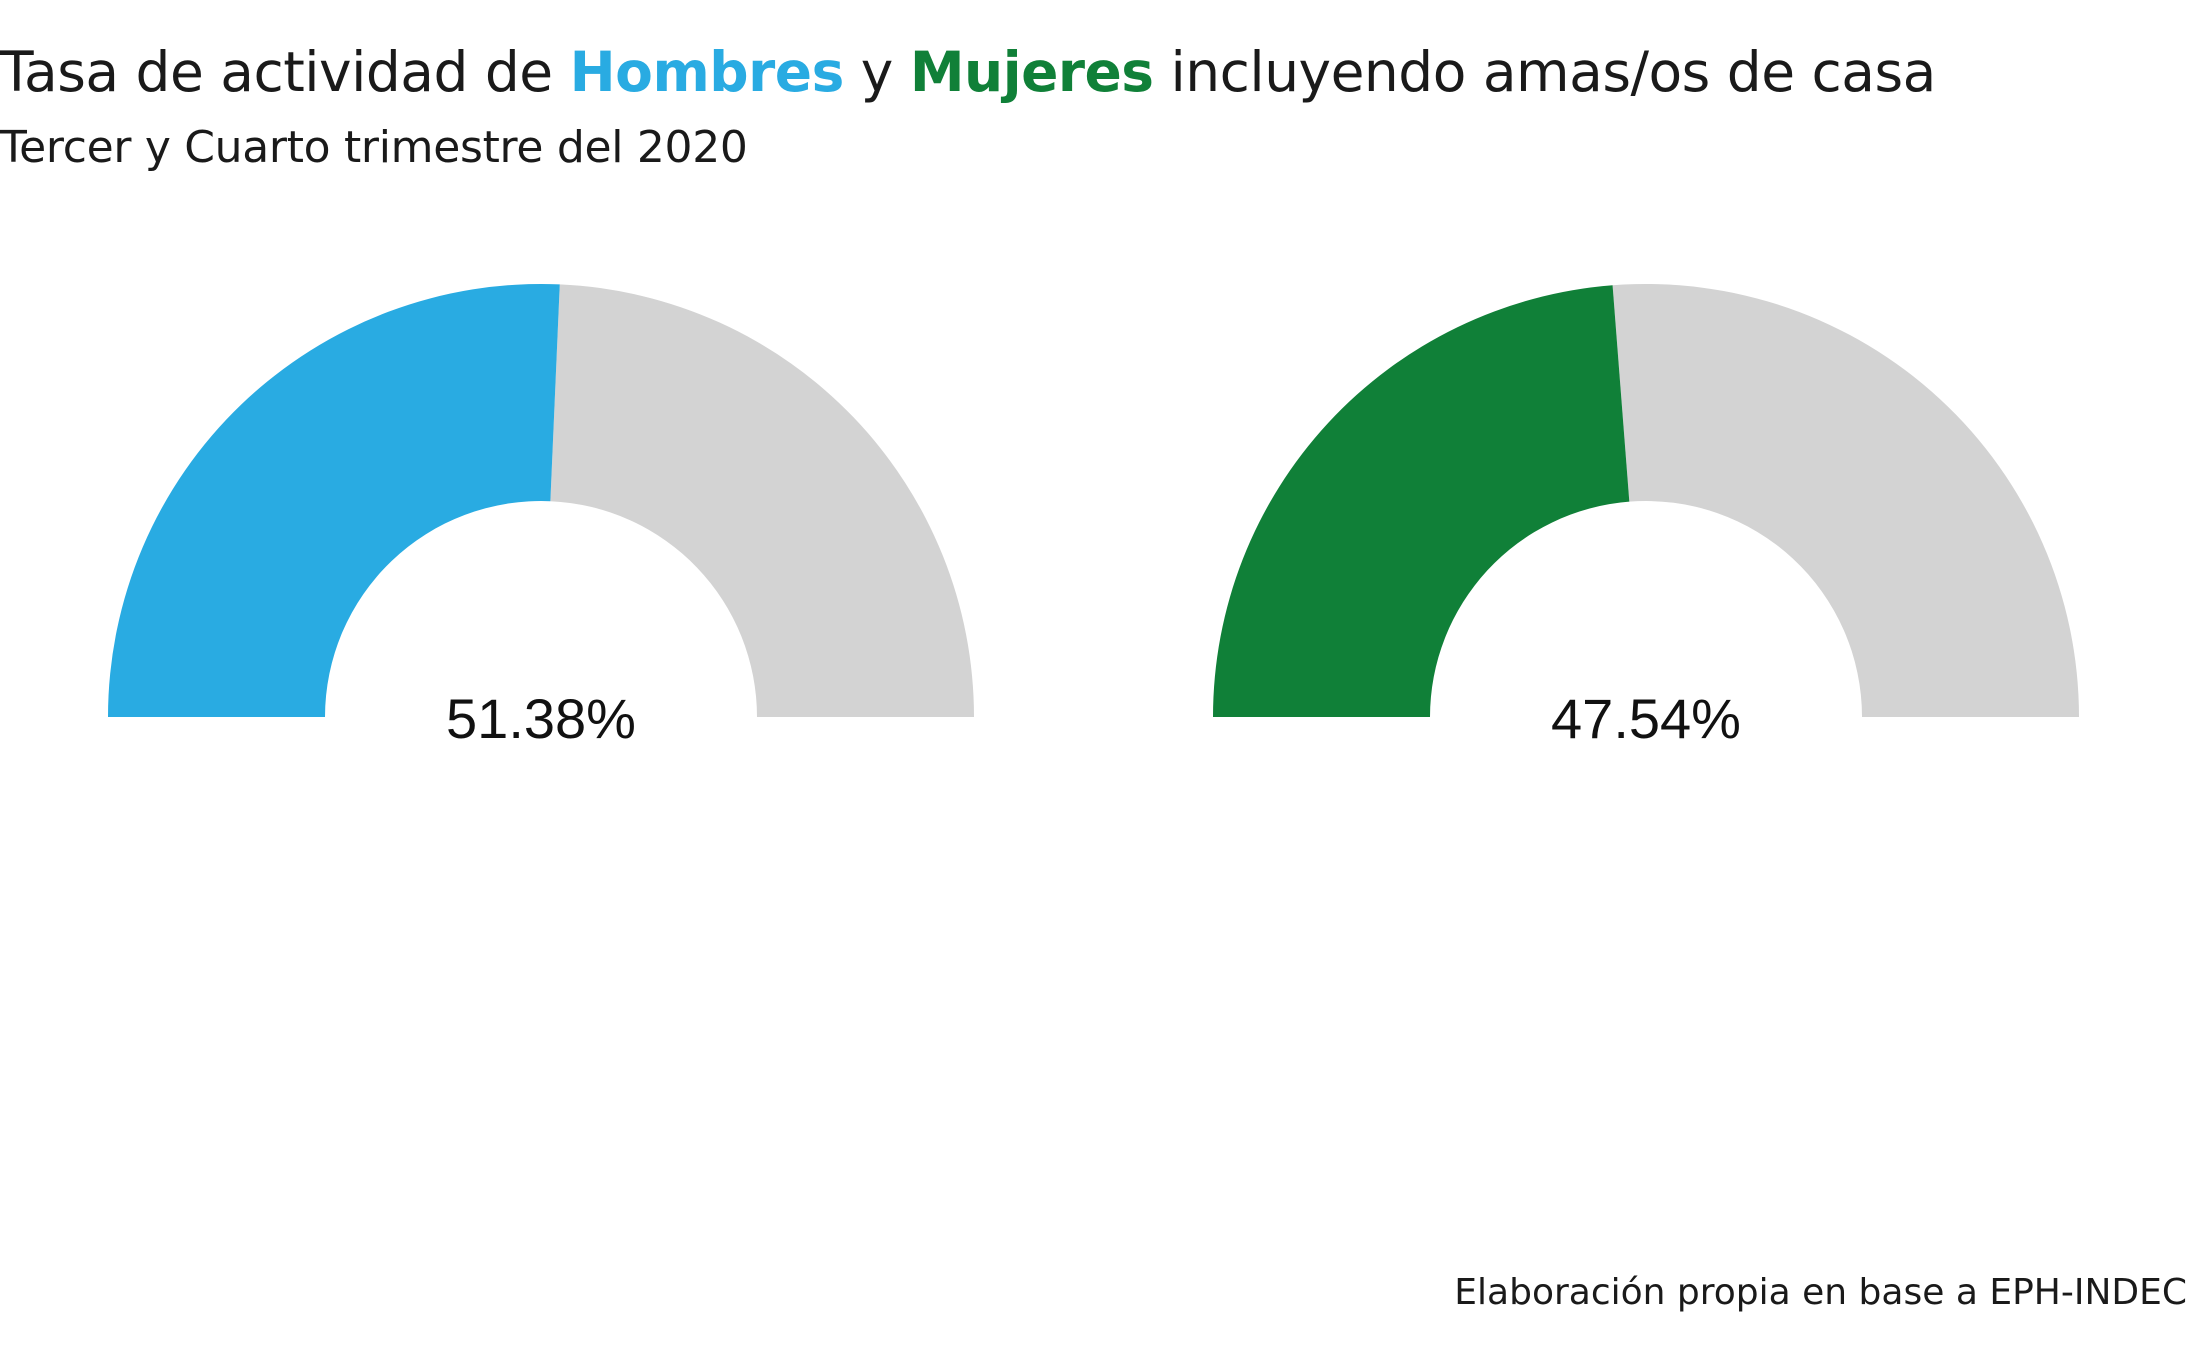  What do you see at coordinates (762, 500) in the screenshot?
I see `gauge-track-hombres` at bounding box center [762, 500].